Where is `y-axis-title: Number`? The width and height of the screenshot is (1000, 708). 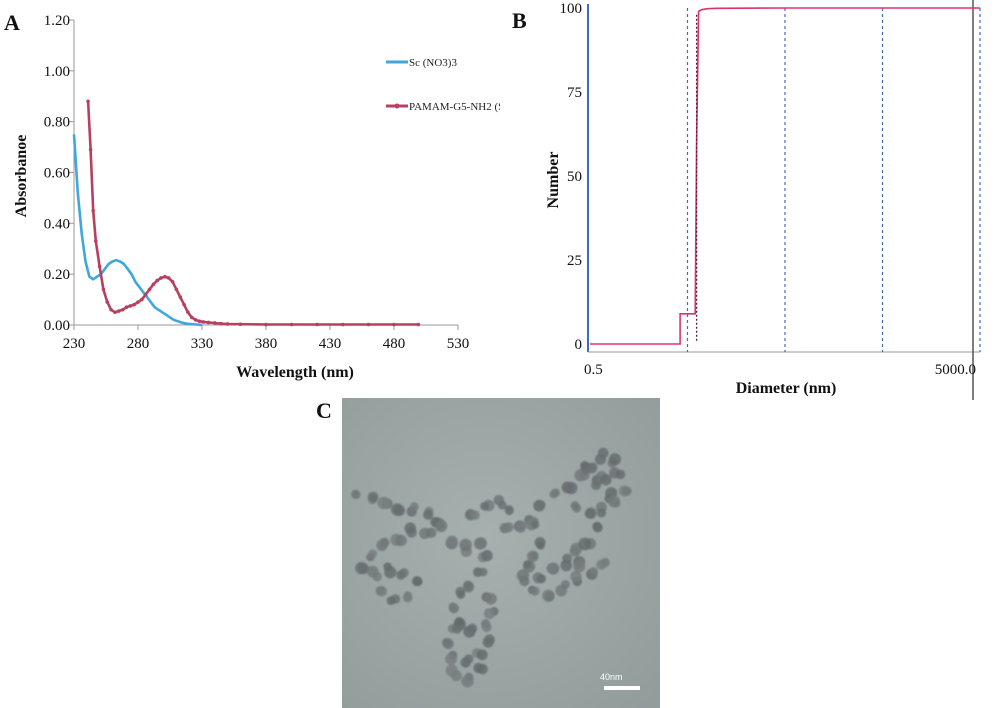
y-axis-title: Number is located at coordinates (553, 180).